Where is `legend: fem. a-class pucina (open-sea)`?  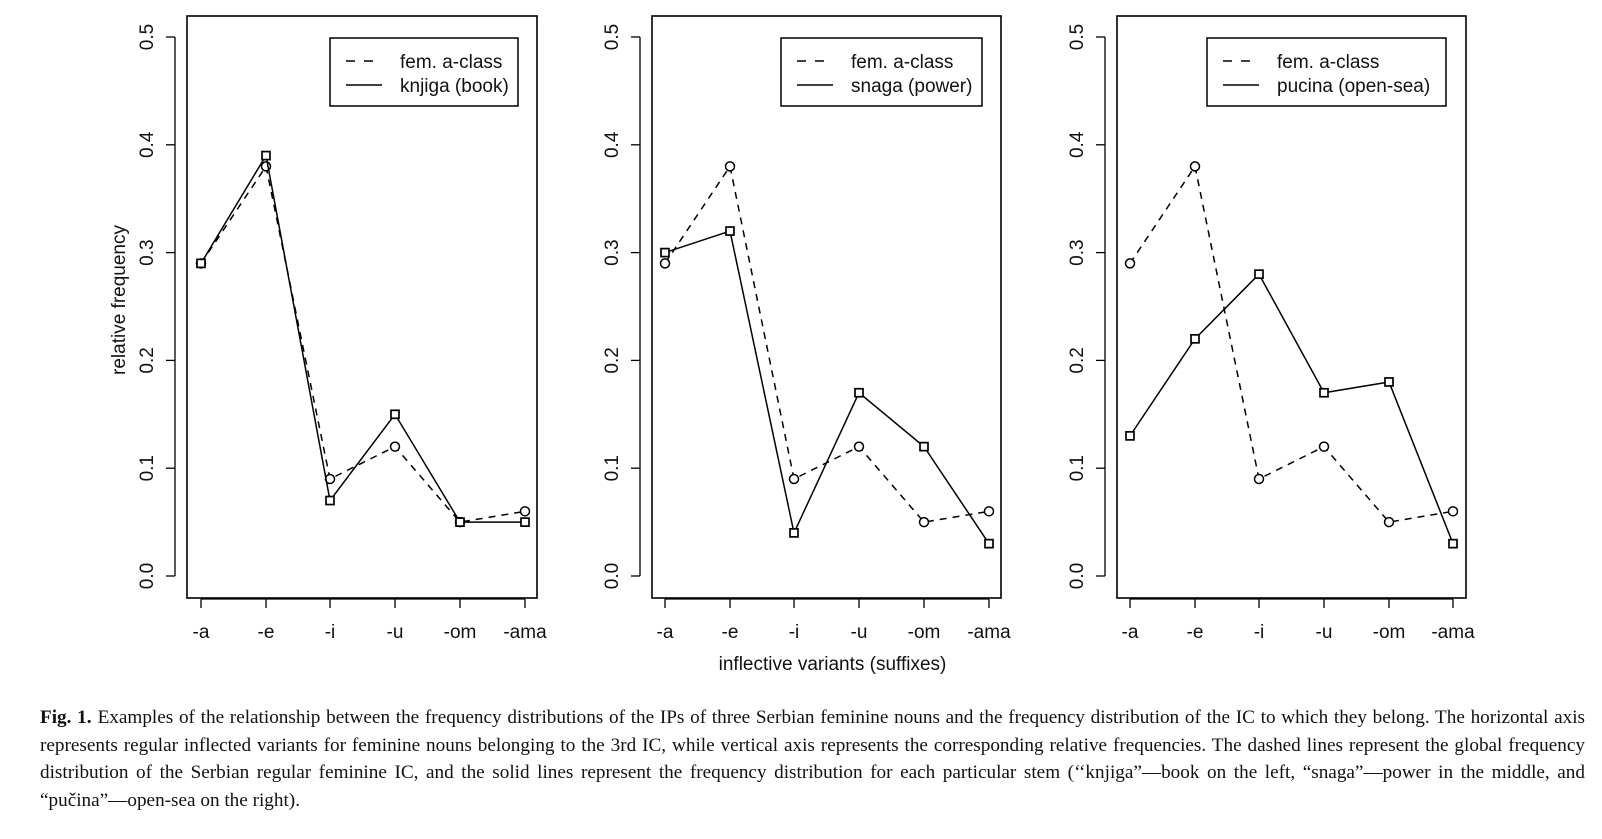 legend: fem. a-class pucina (open-sea) is located at coordinates (1326, 72).